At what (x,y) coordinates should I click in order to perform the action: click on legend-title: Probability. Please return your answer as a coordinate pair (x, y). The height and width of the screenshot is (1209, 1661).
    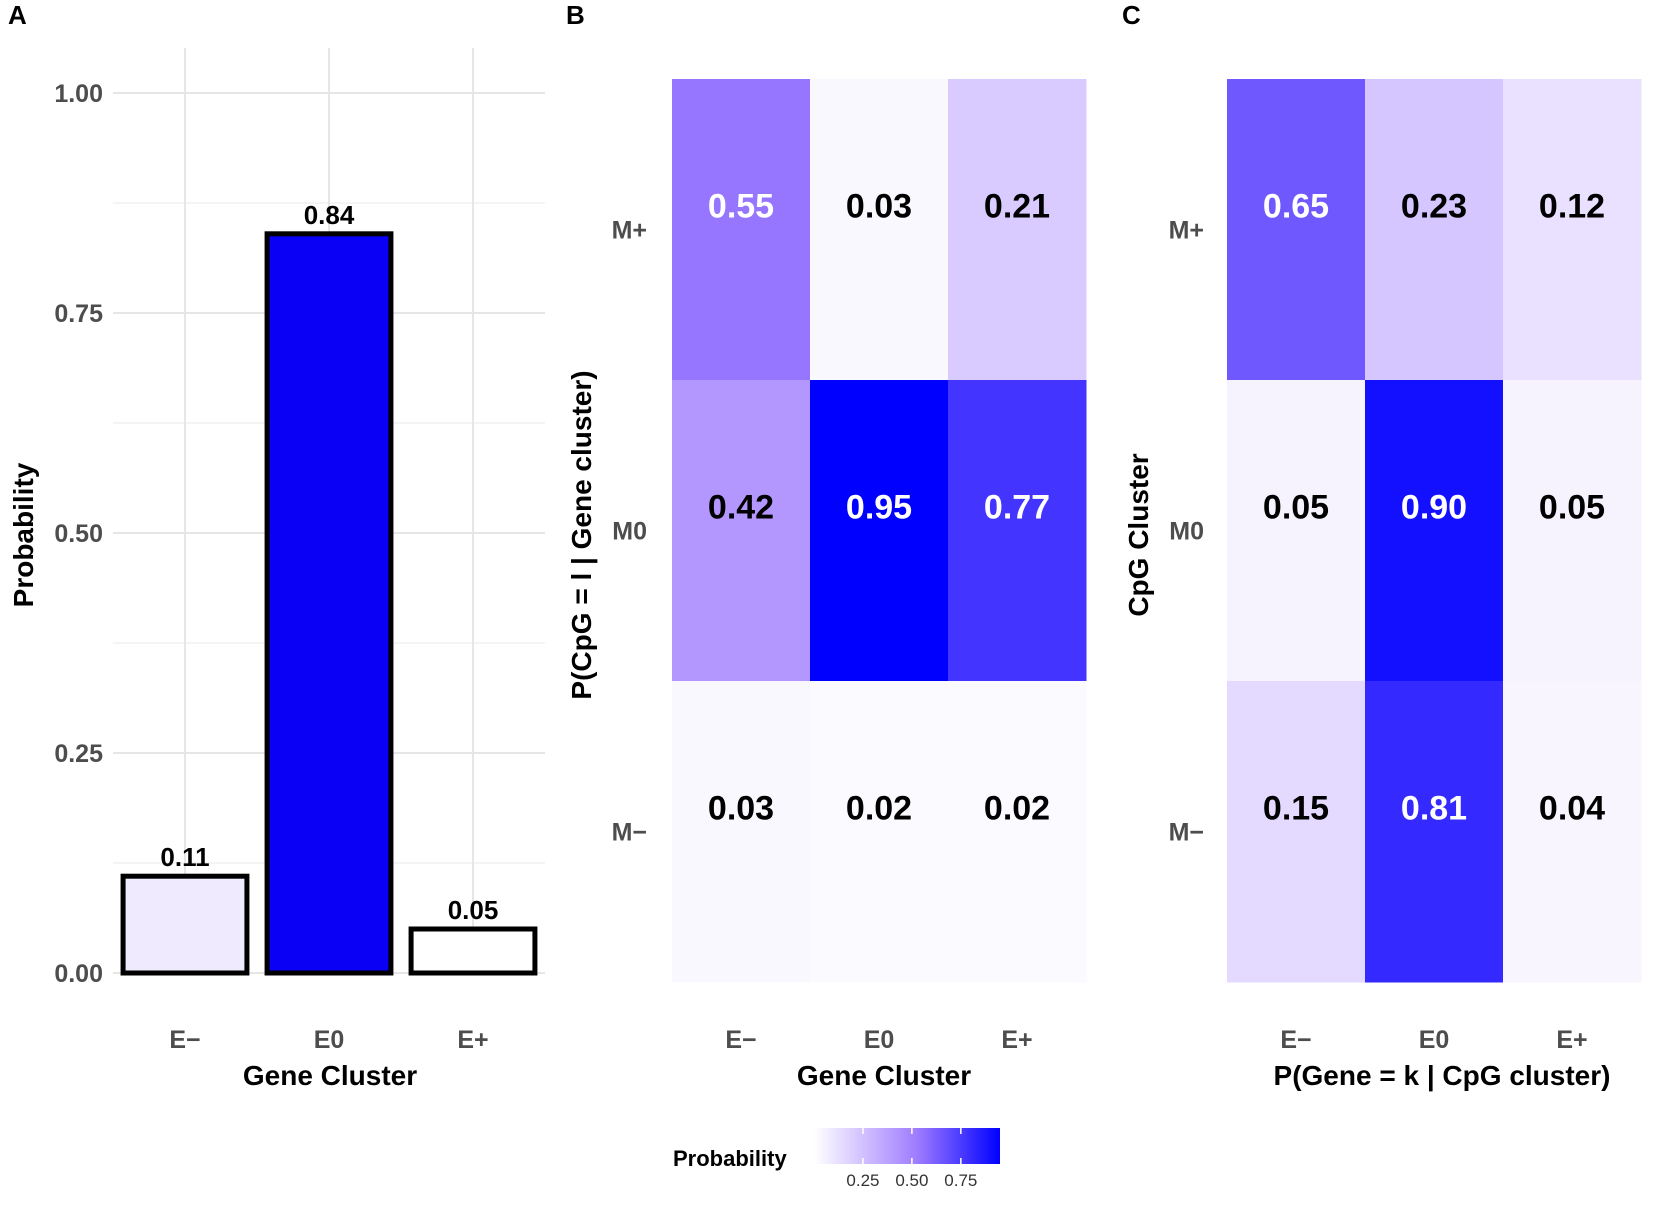
    Looking at the image, I should click on (730, 1158).